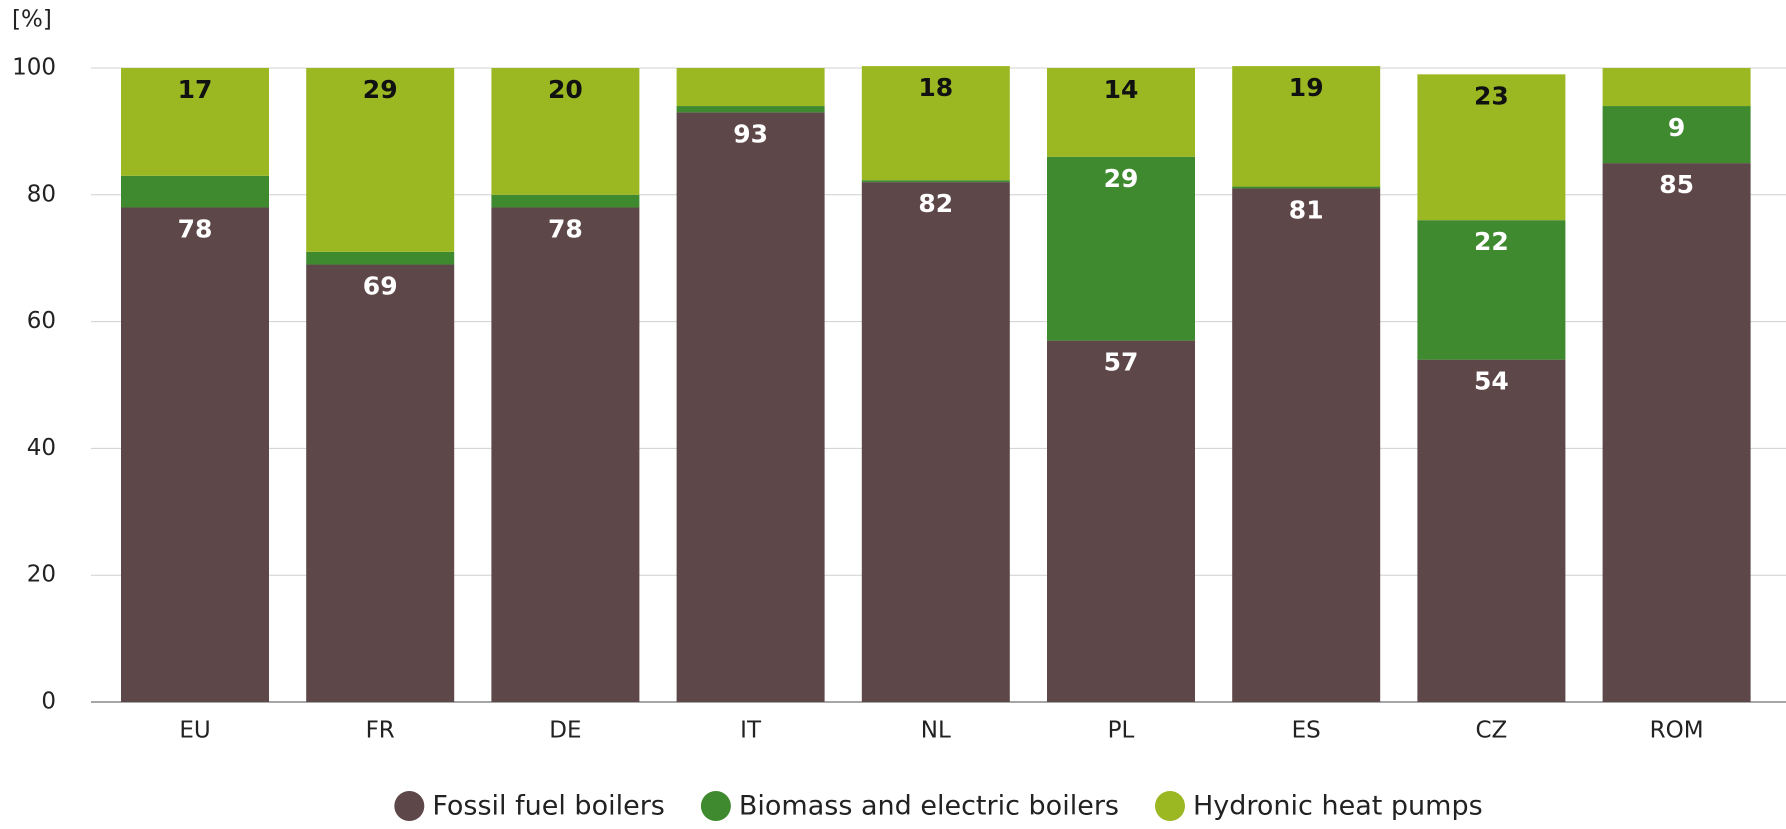 The height and width of the screenshot is (829, 1786). Describe the element at coordinates (935, 87) in the screenshot. I see `data-label: 18` at that location.